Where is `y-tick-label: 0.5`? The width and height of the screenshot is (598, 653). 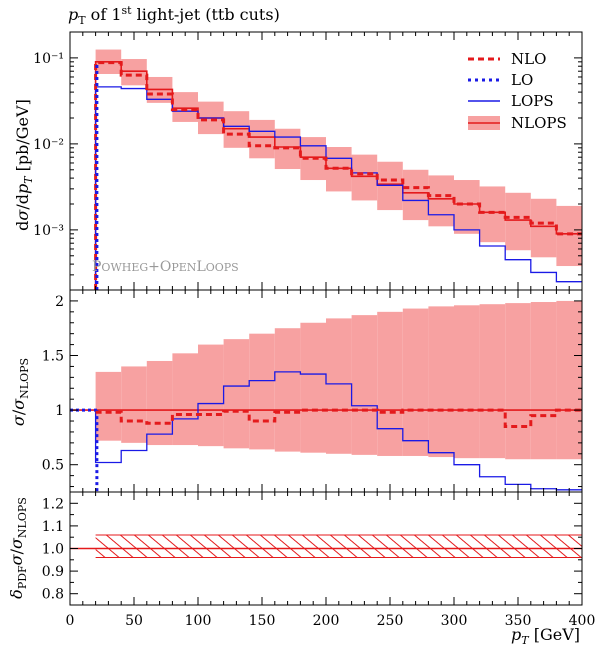
y-tick-label: 0.5 is located at coordinates (53, 466).